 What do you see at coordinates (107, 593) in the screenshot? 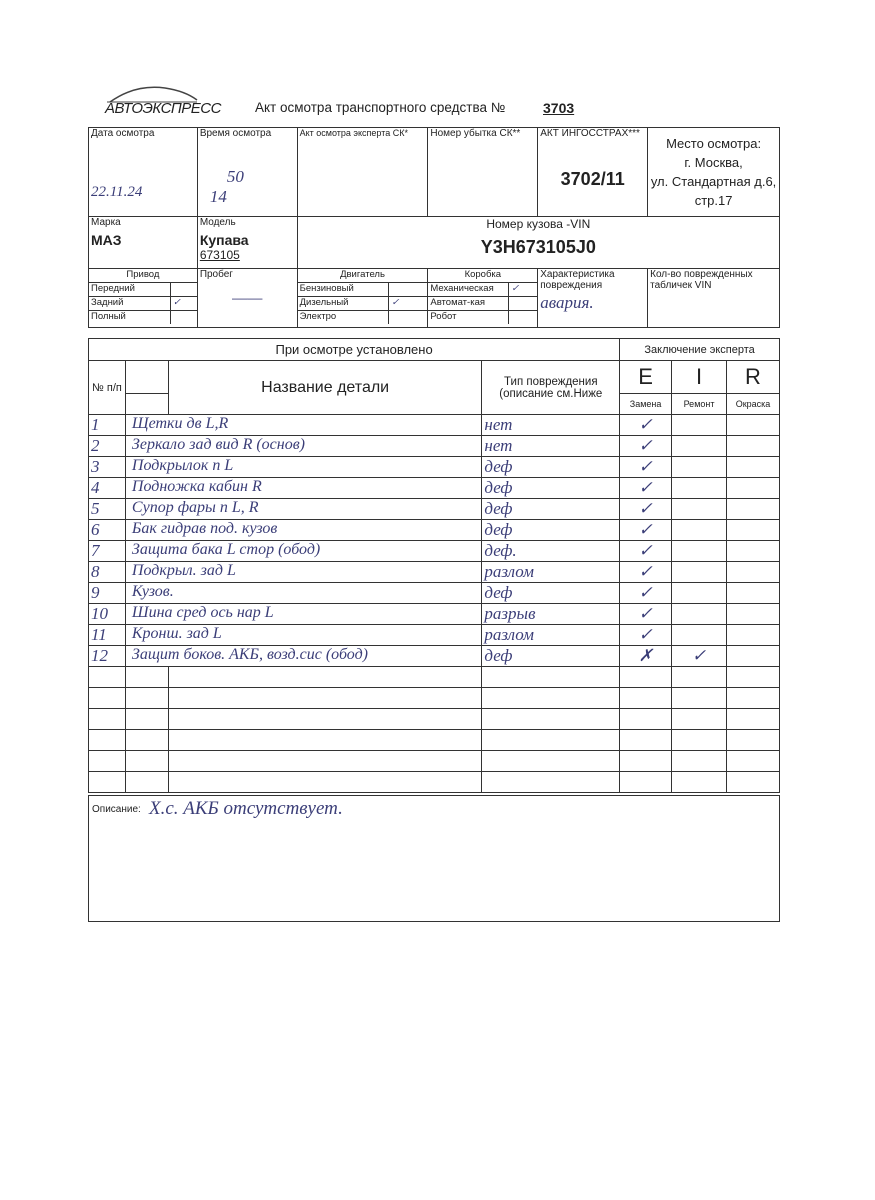
I see `cell-no: 9` at bounding box center [107, 593].